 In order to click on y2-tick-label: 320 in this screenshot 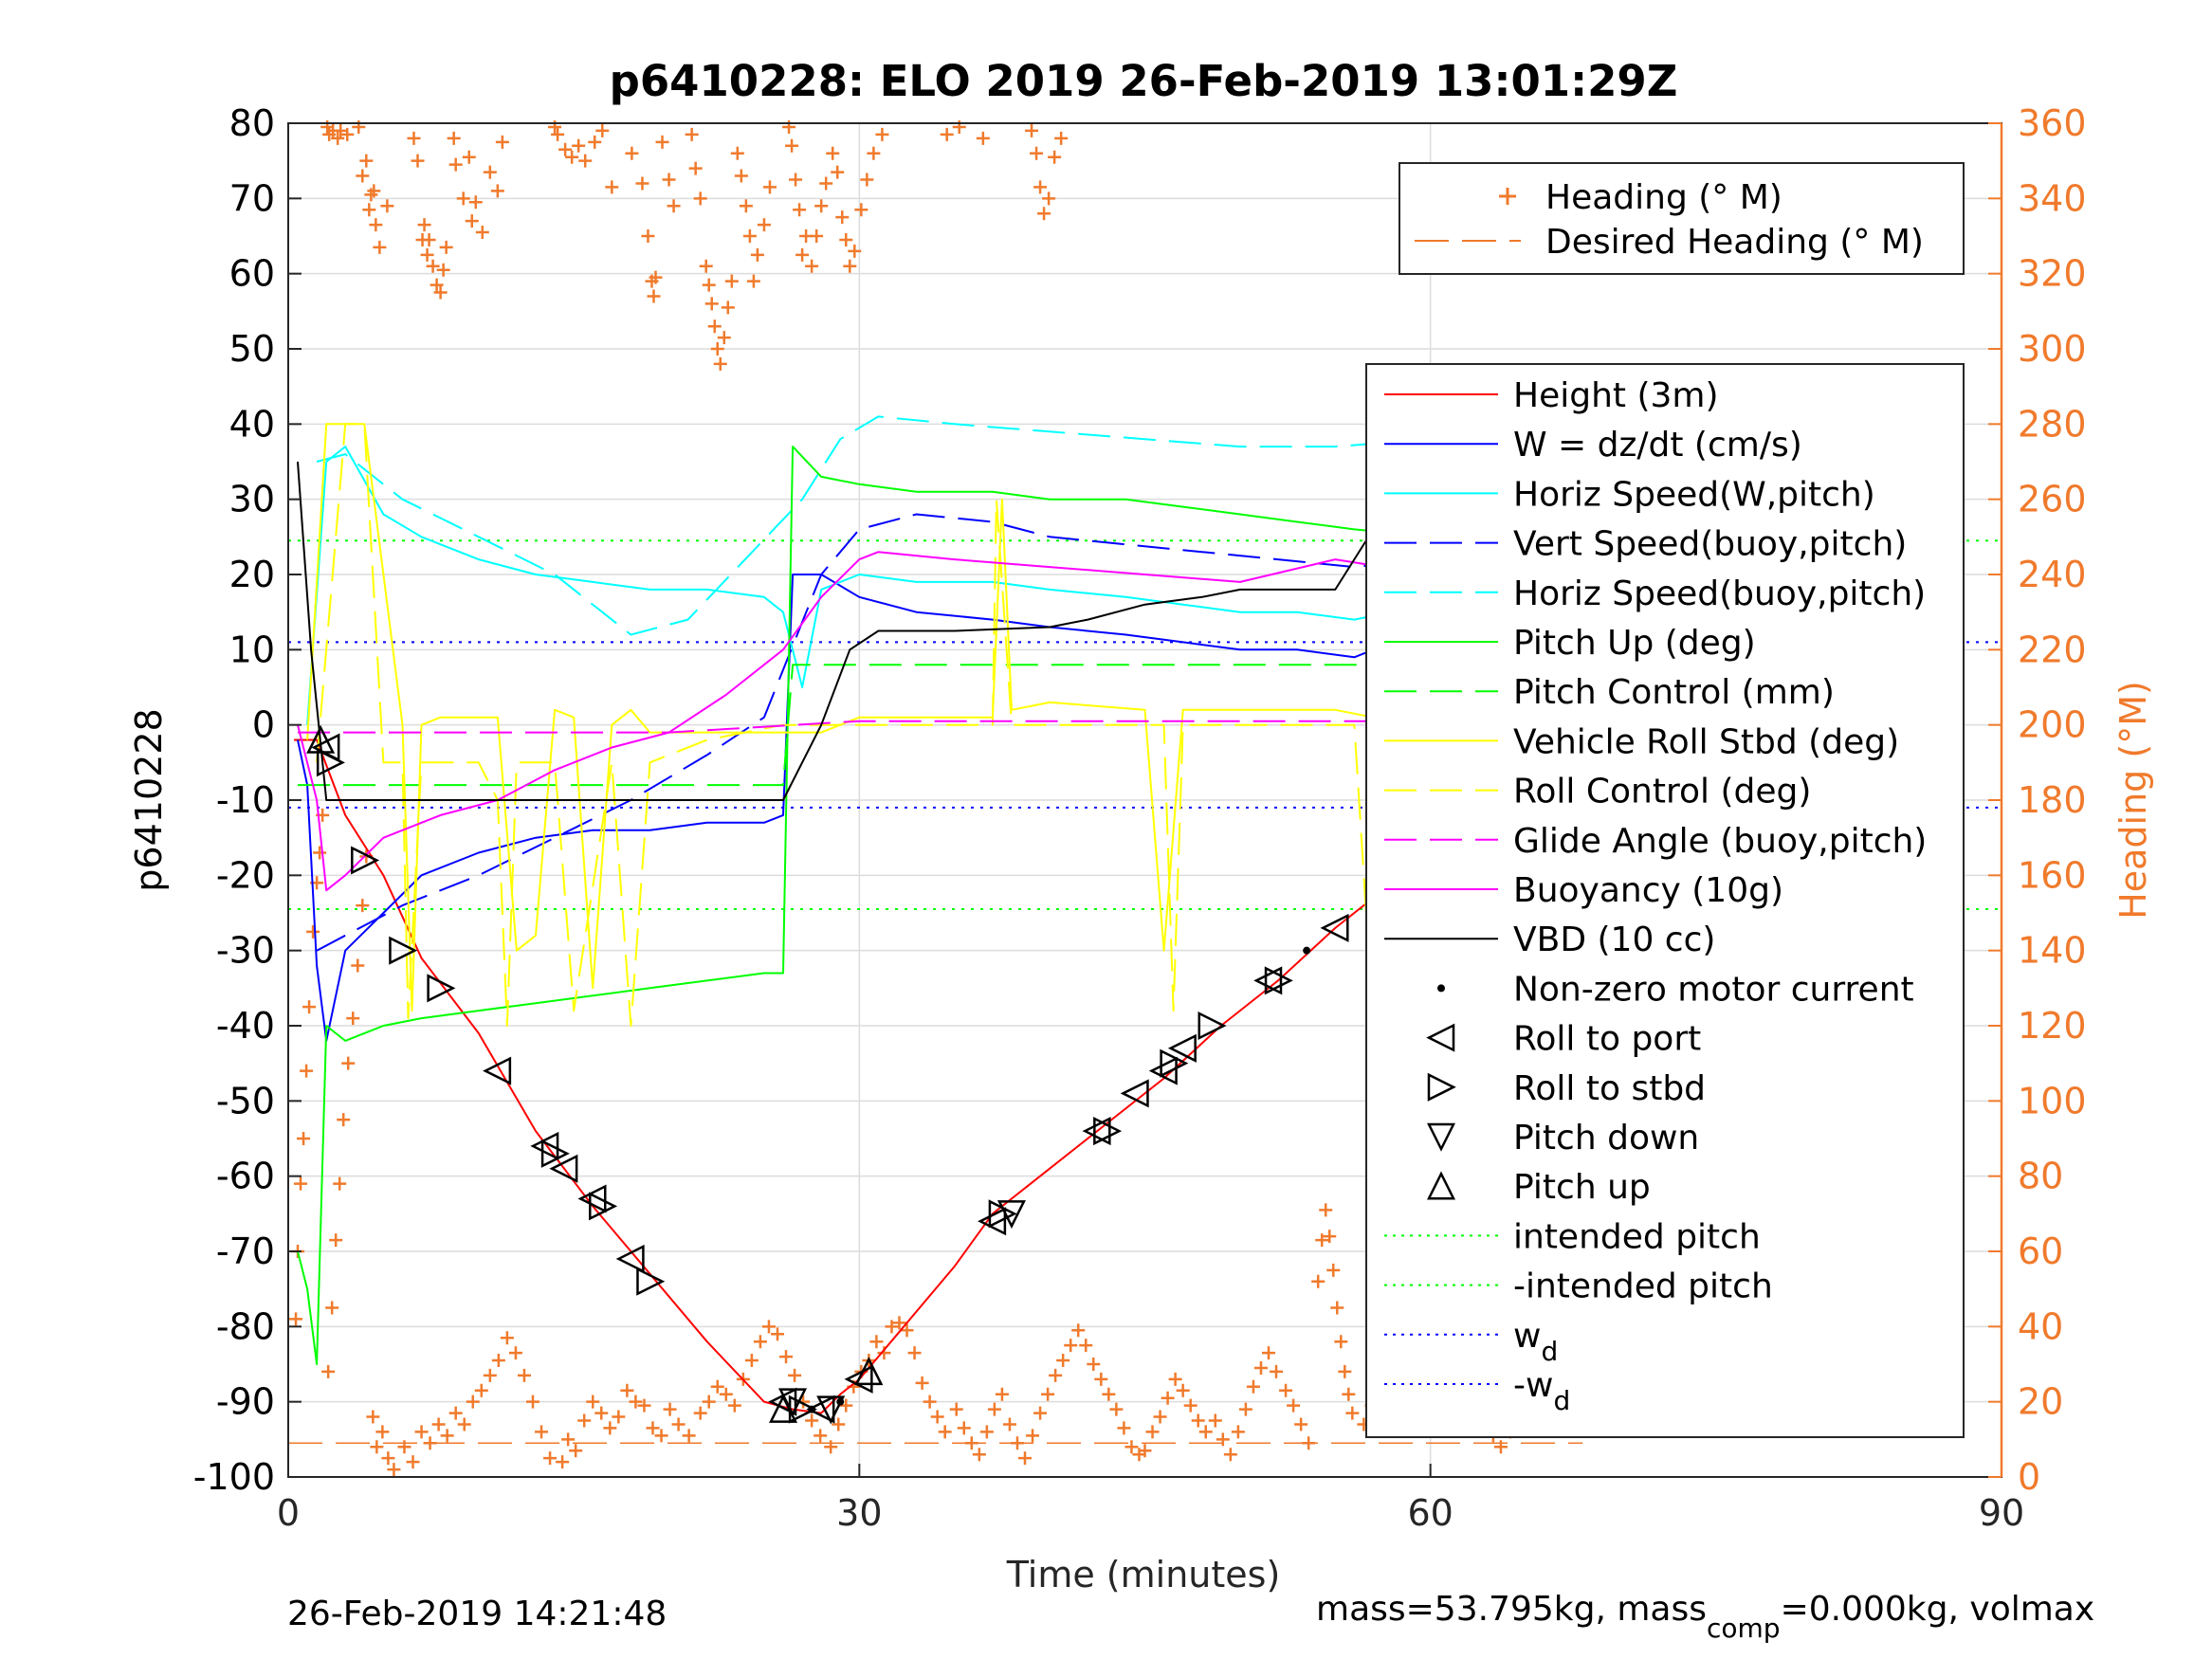, I will do `click(2052, 274)`.